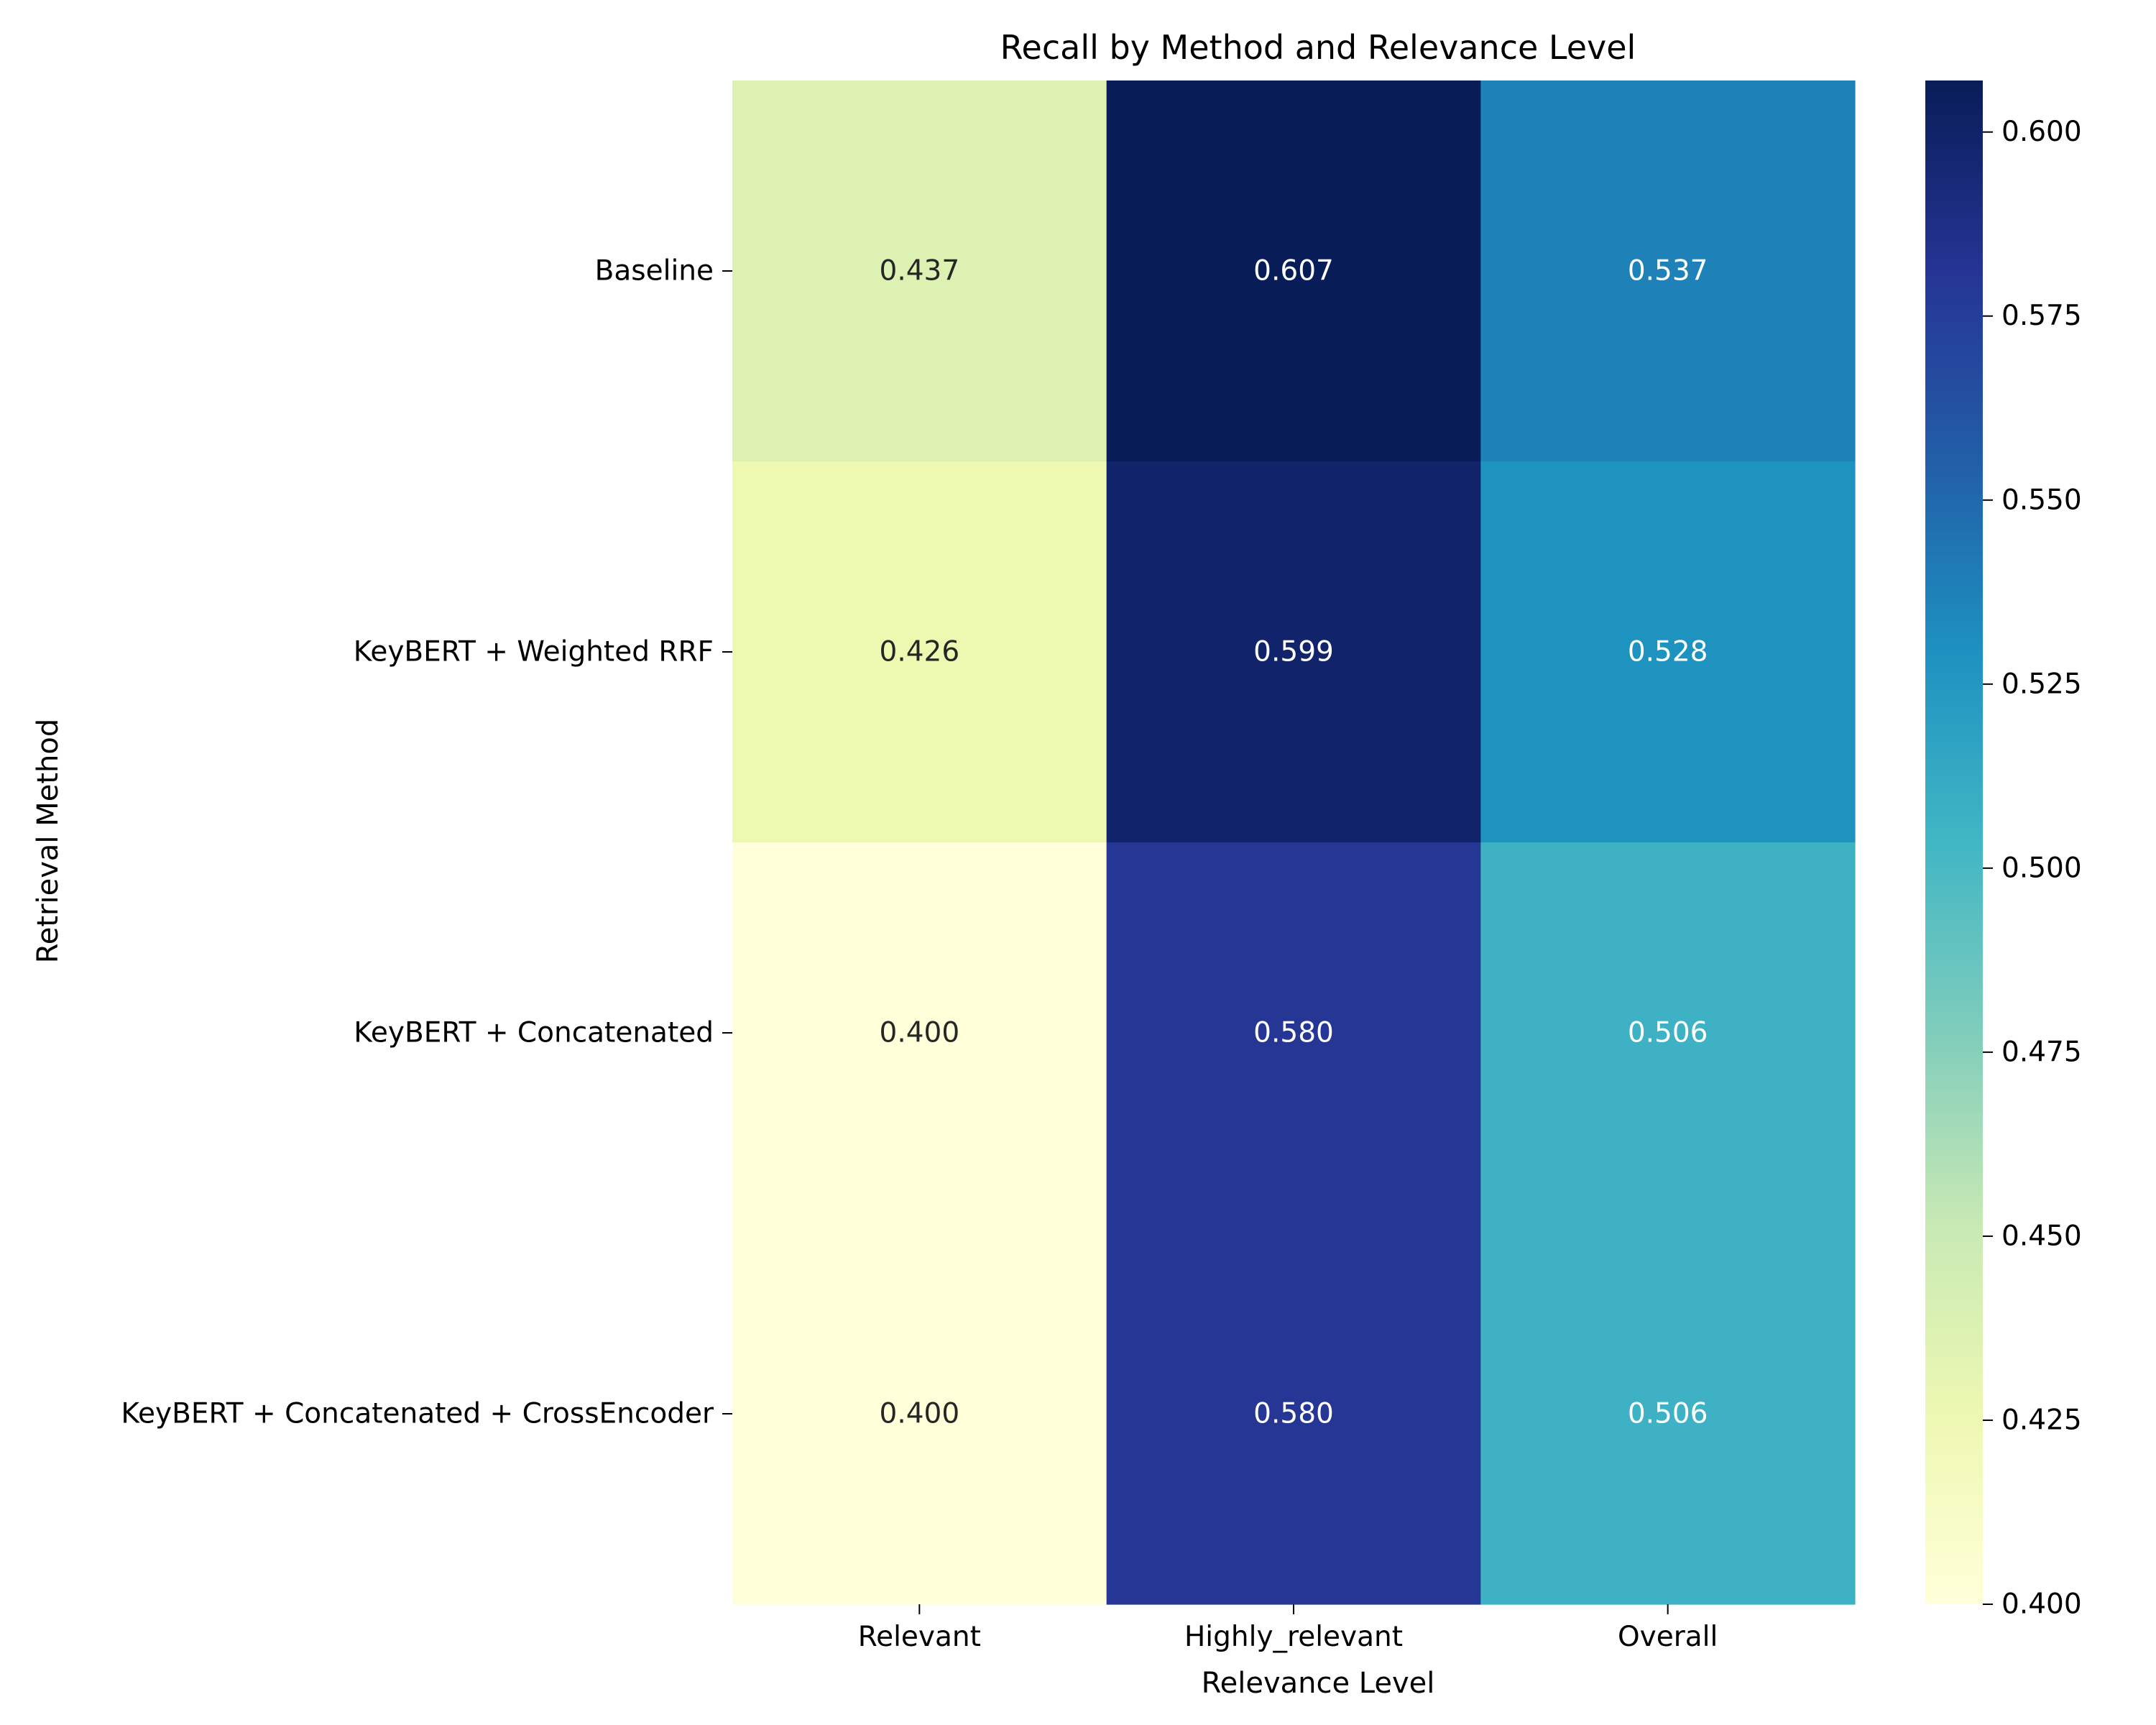  Describe the element at coordinates (2042, 500) in the screenshot. I see `colorbar-tick-label: 0.550` at that location.